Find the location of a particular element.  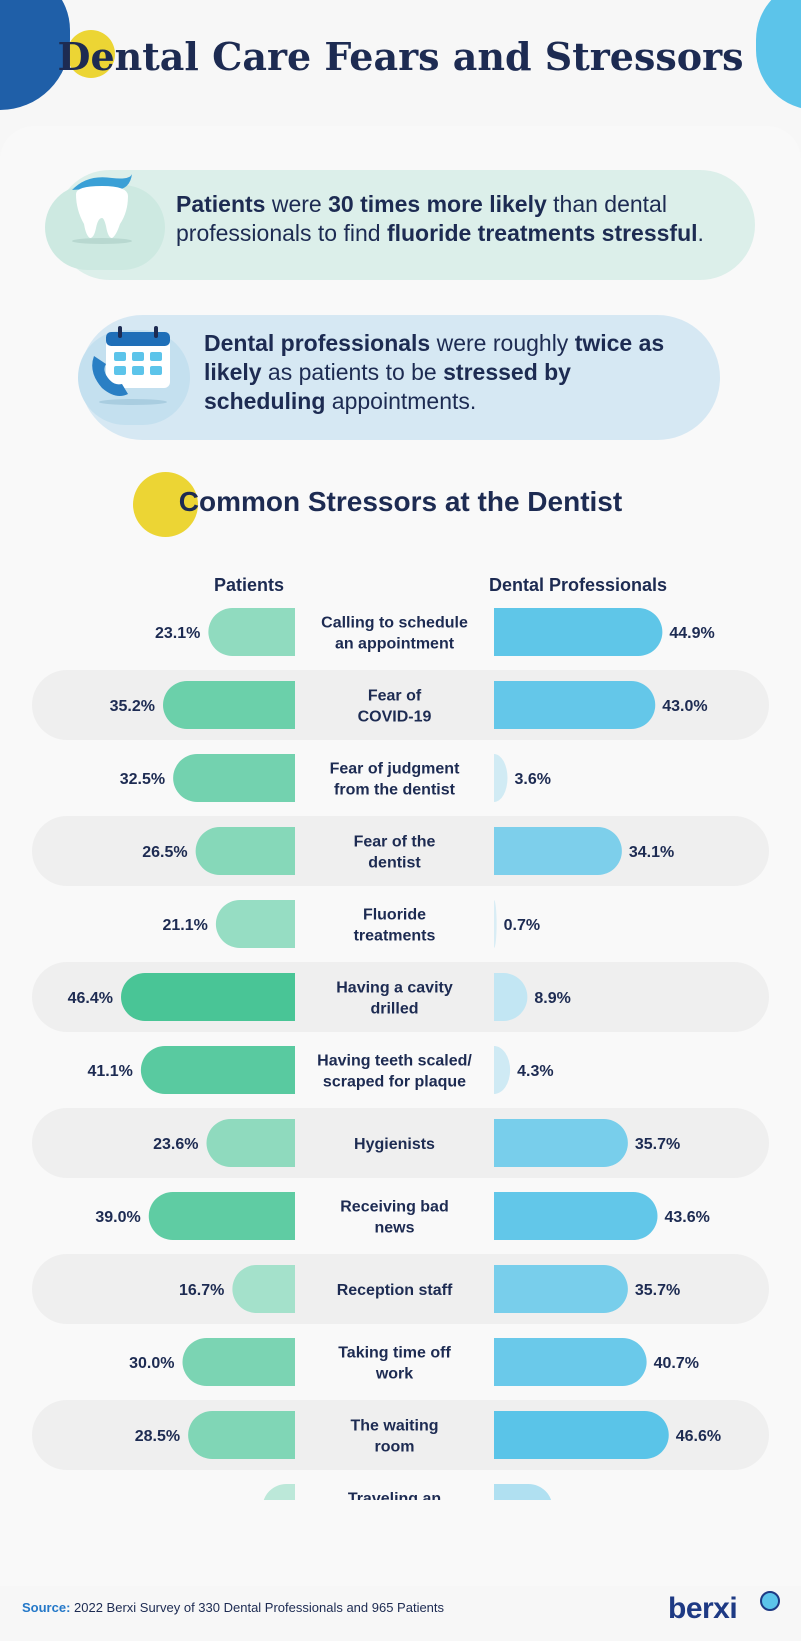

stat-0-part-2: 30 times more likely is located at coordinates (437, 204).